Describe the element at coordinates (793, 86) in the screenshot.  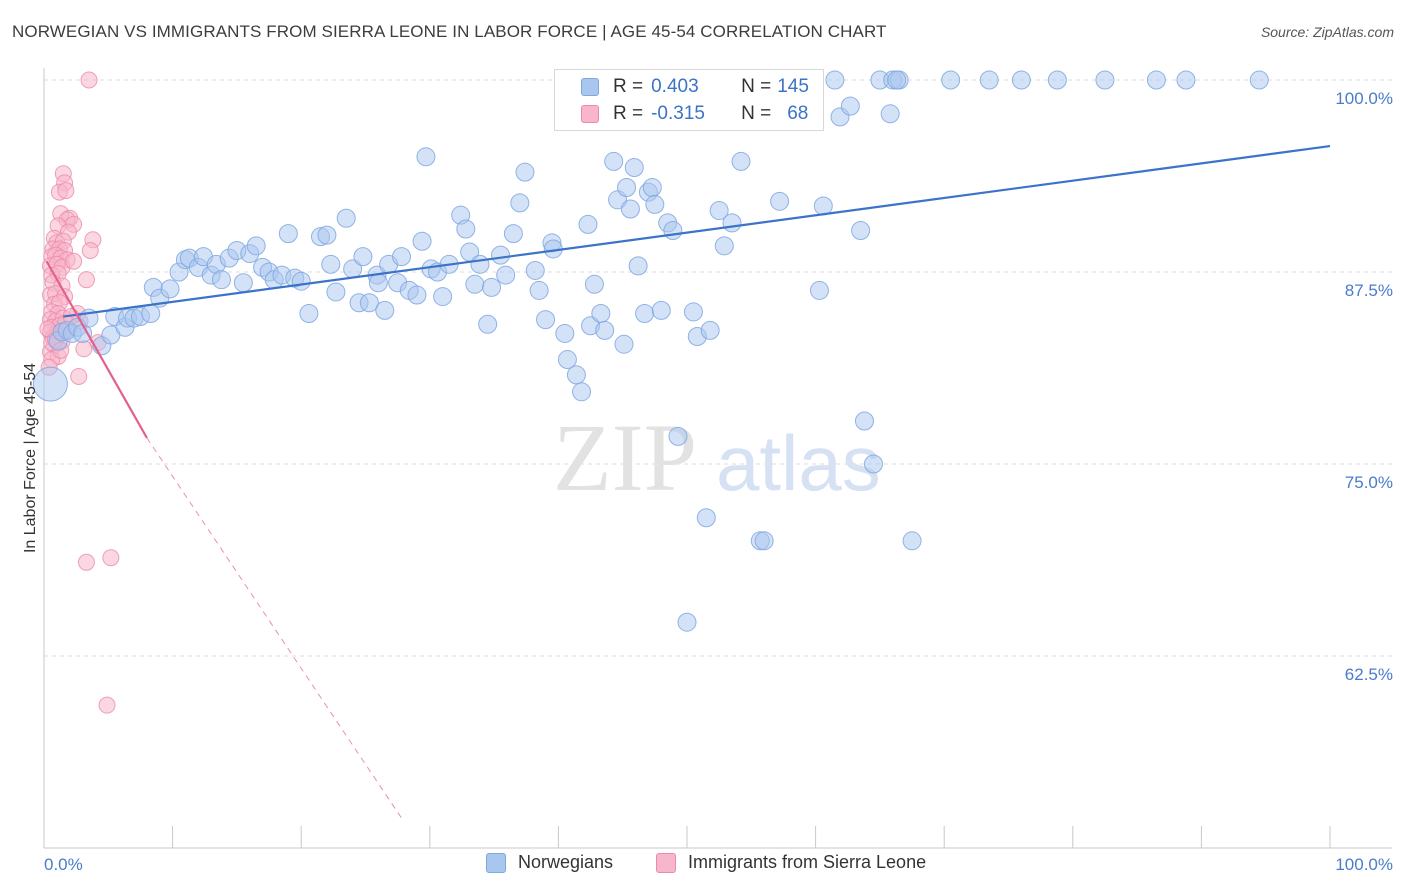
I see `legend-n-value: 145` at that location.